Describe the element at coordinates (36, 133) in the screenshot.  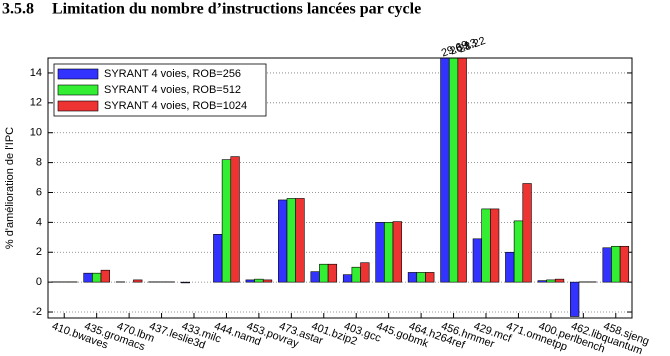
I see `y-tick-label: 10` at that location.